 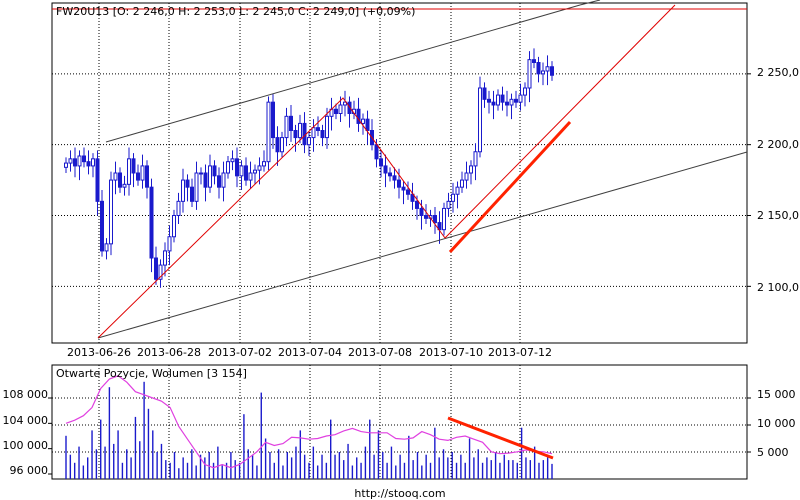 I want to click on volume-right-tick-labels: 15 000 10 000 5 000, so click(x=776, y=423).